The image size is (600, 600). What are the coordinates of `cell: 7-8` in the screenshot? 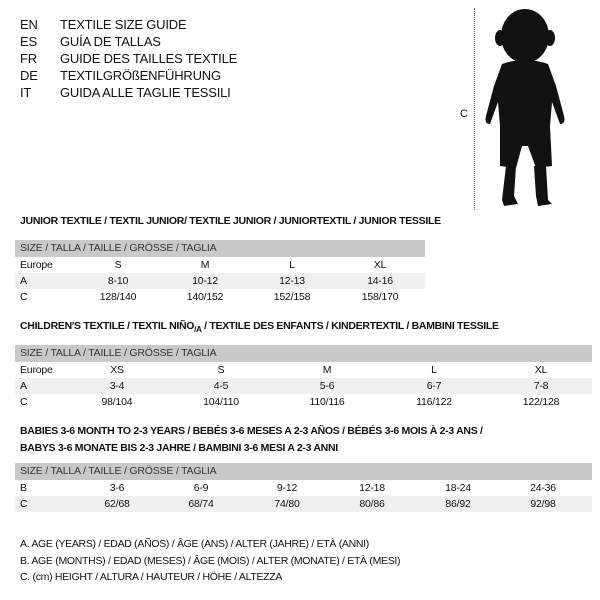 It's located at (541, 386).